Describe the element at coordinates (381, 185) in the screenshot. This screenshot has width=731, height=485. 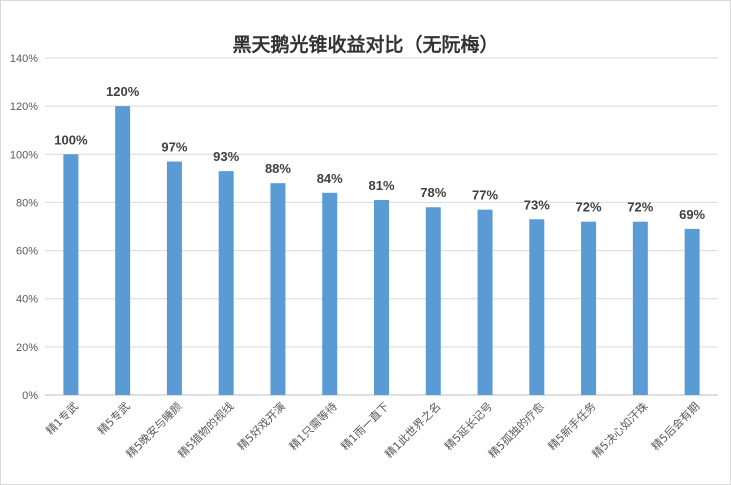
I see `data-label: 81%` at that location.